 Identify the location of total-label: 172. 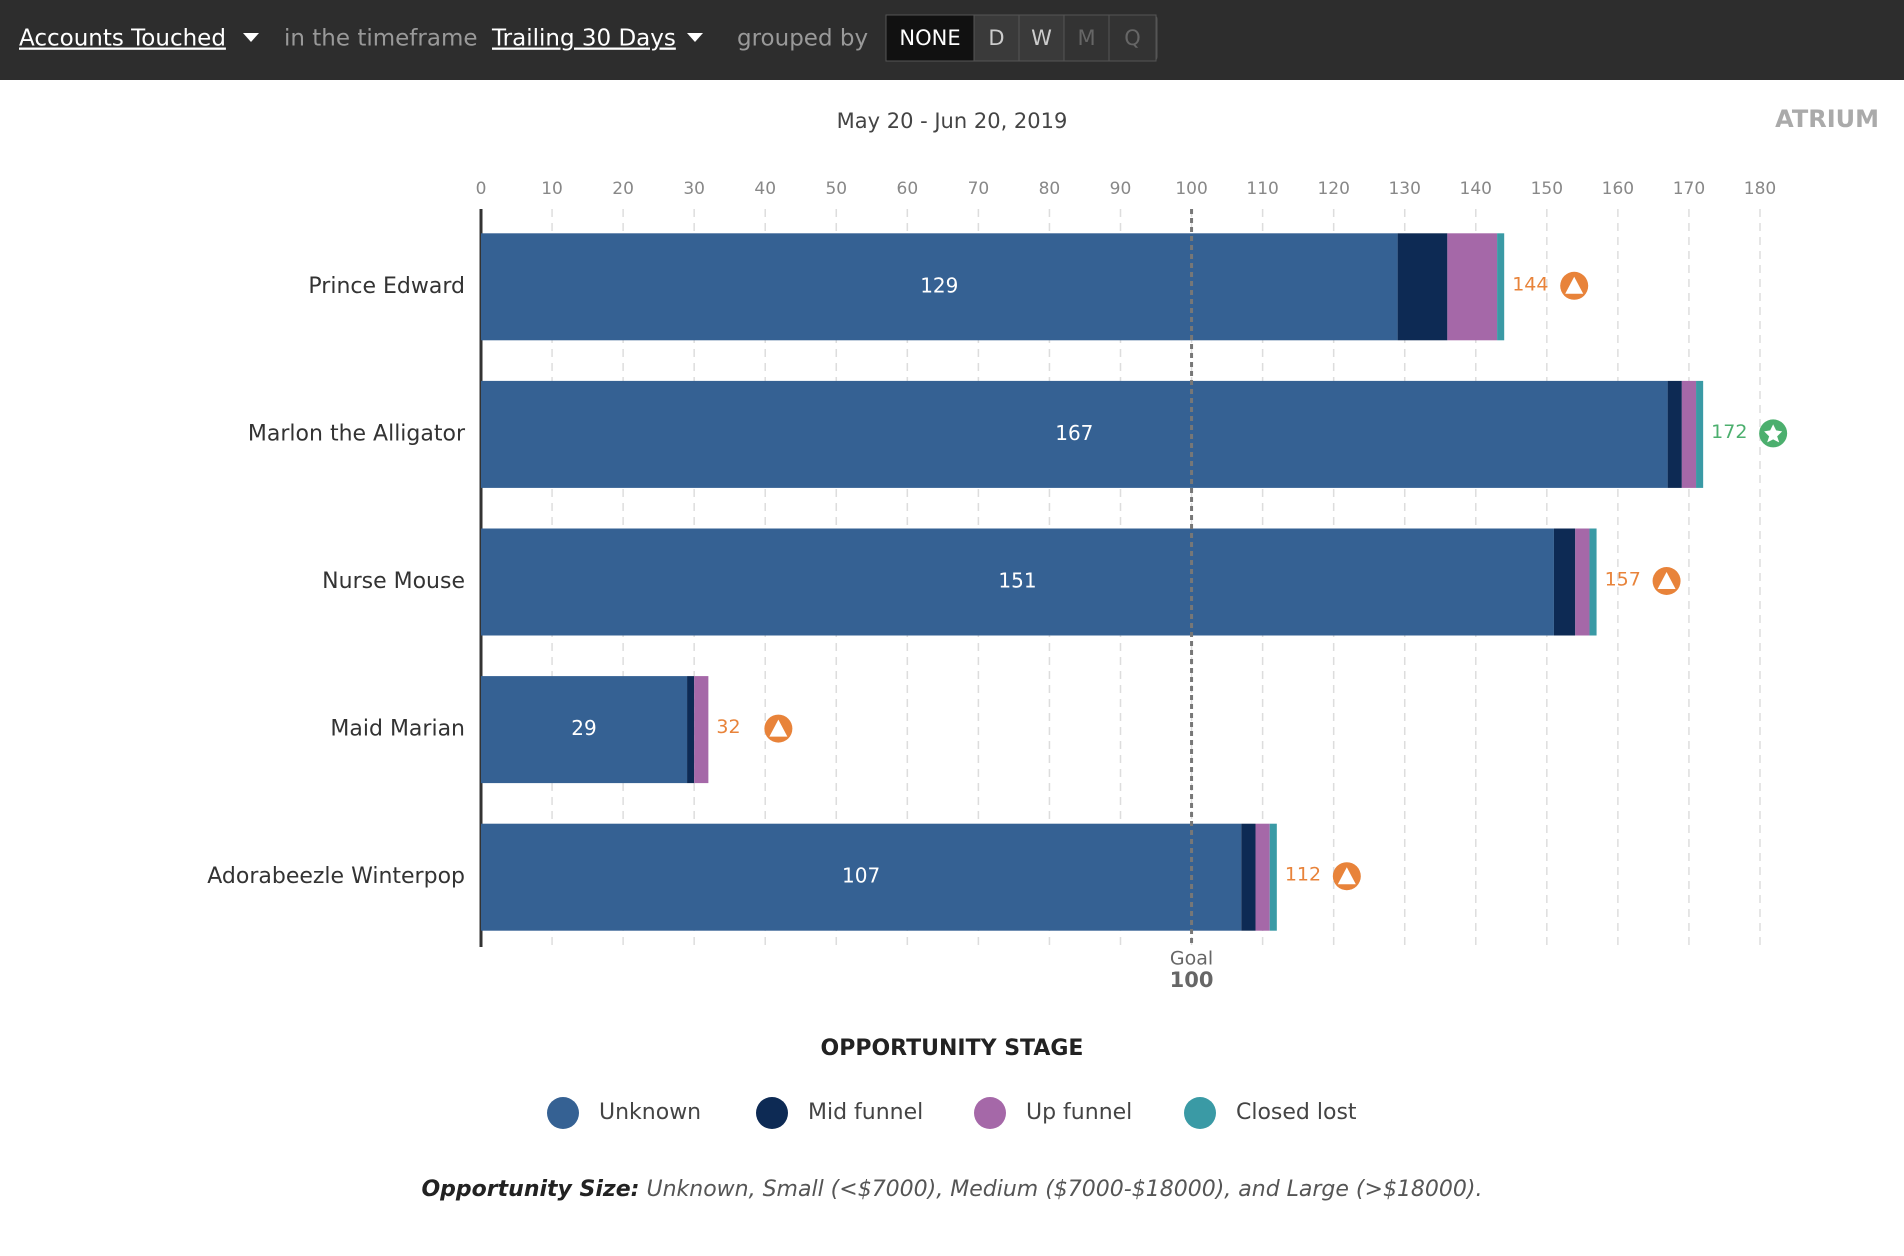
(1729, 432).